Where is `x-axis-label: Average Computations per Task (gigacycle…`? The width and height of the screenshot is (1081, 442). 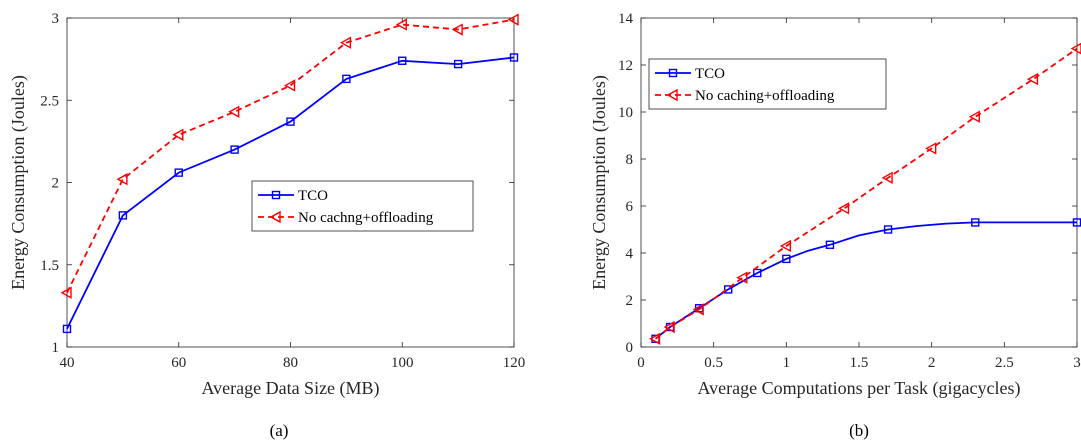 x-axis-label: Average Computations per Task (gigacycle… is located at coordinates (859, 388).